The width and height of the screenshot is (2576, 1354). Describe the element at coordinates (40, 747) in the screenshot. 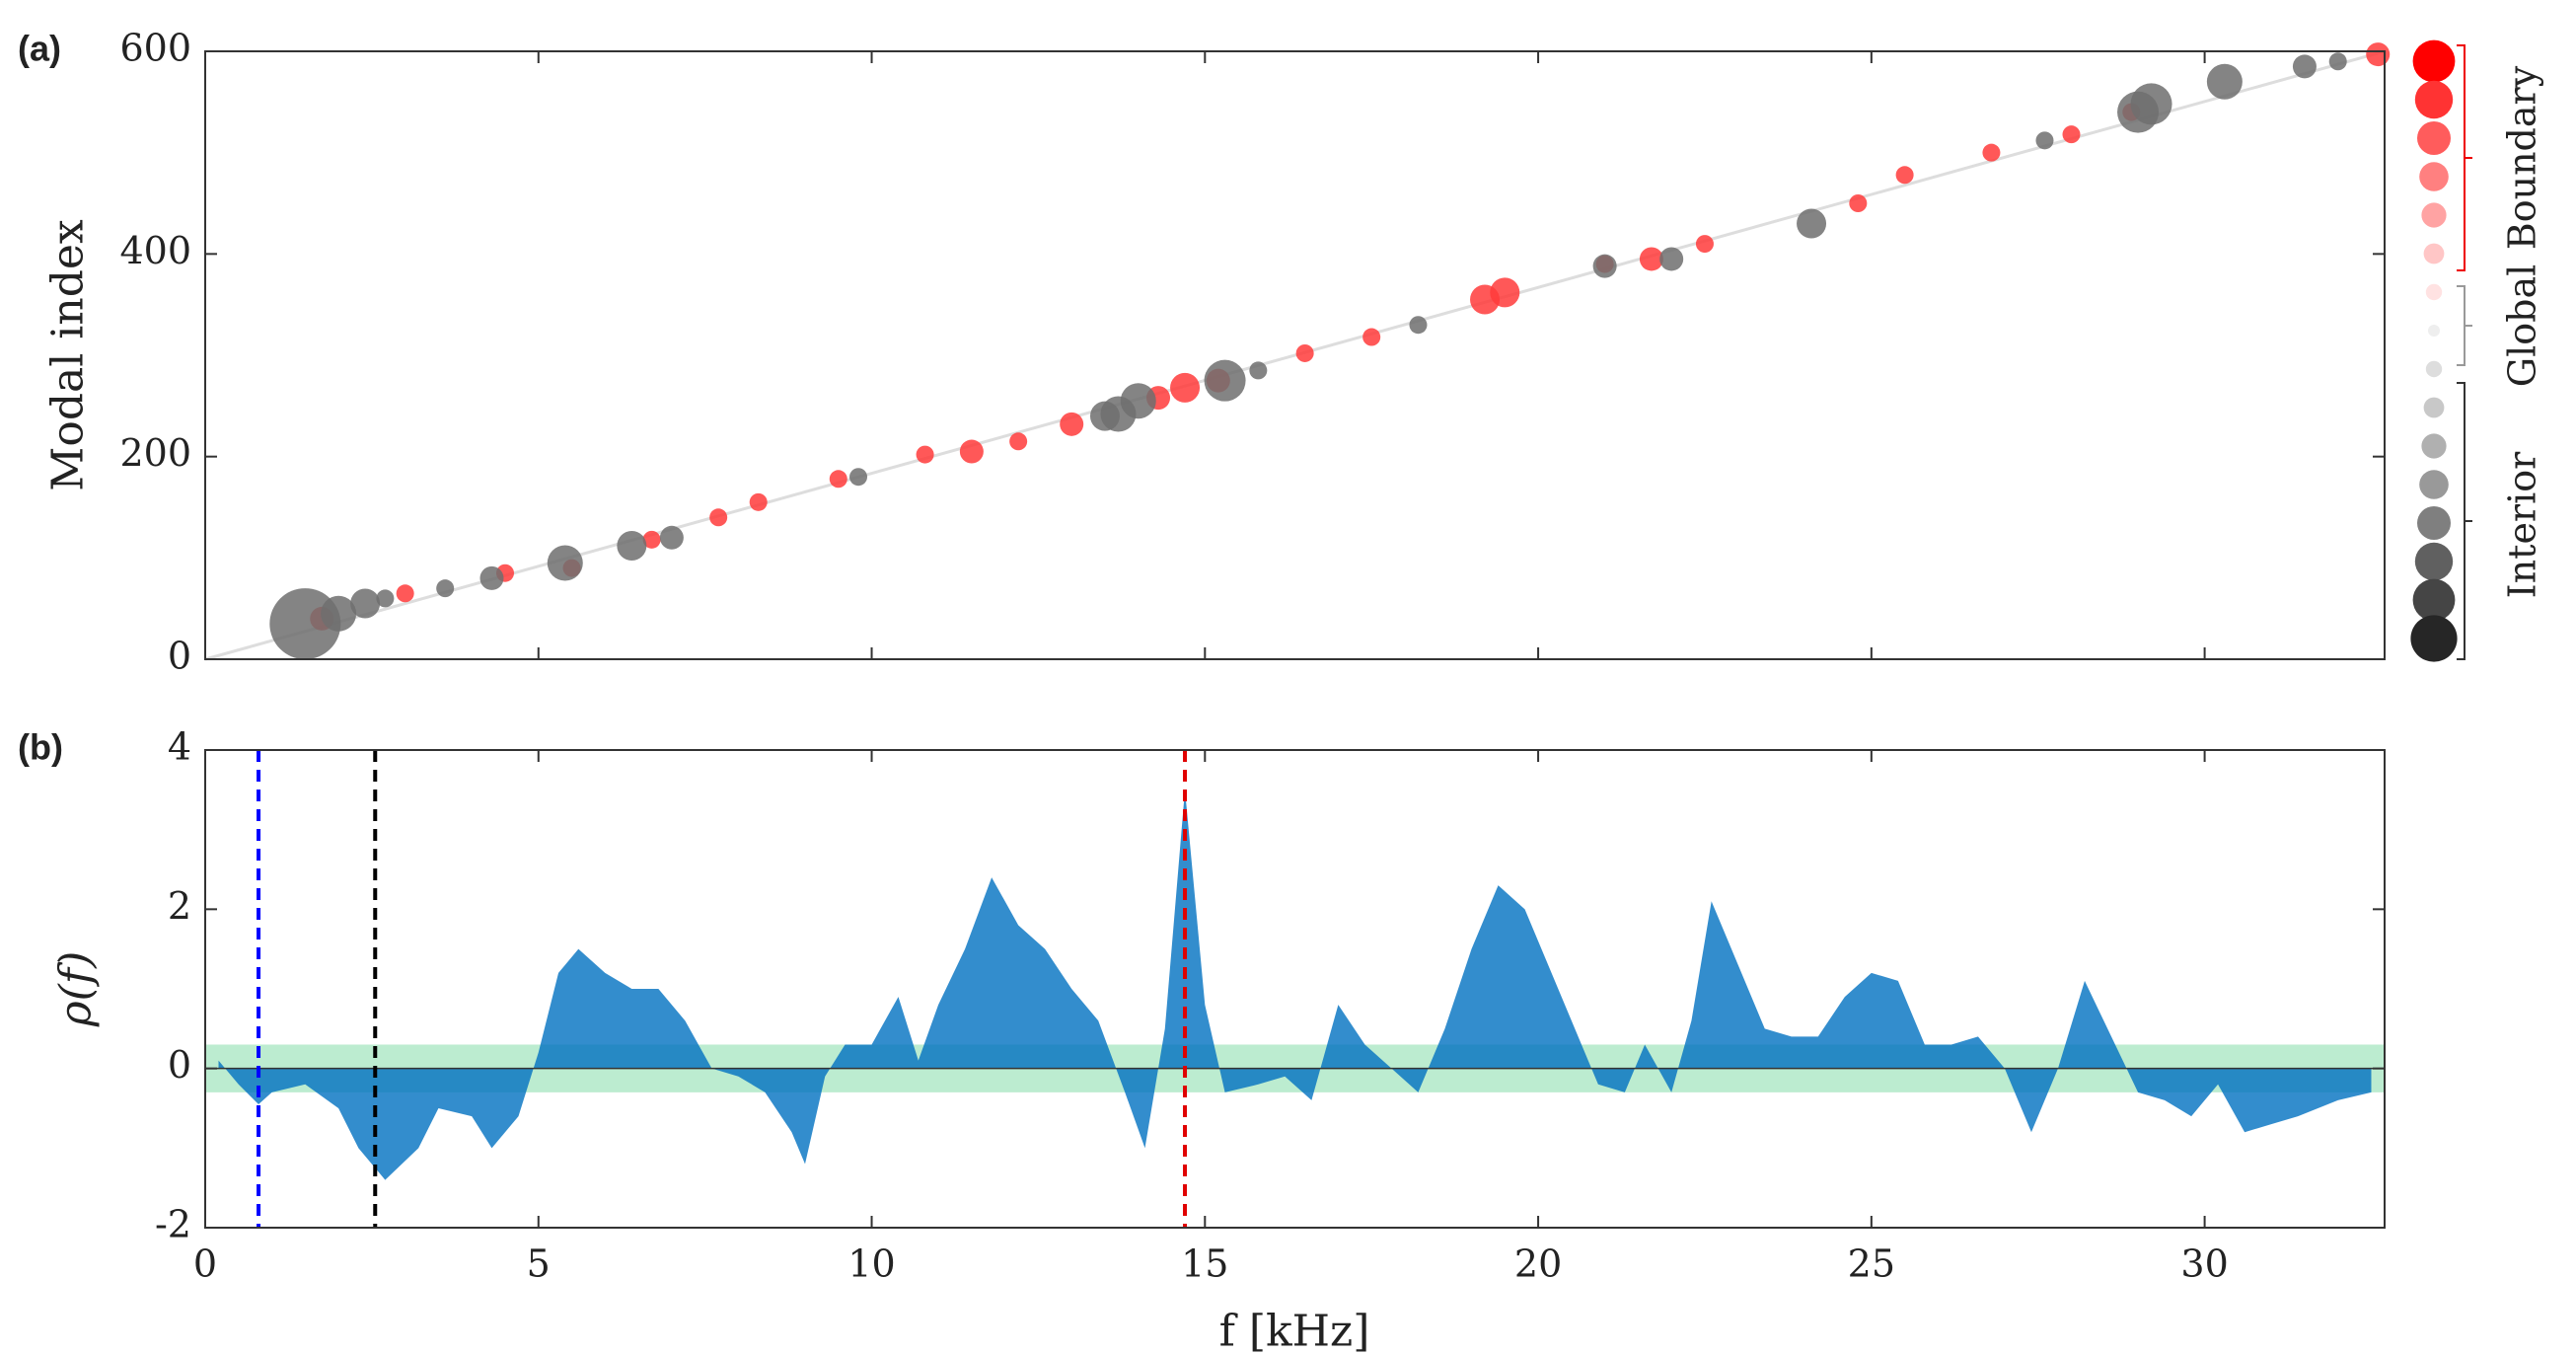

I see `panel-label: (b)` at that location.